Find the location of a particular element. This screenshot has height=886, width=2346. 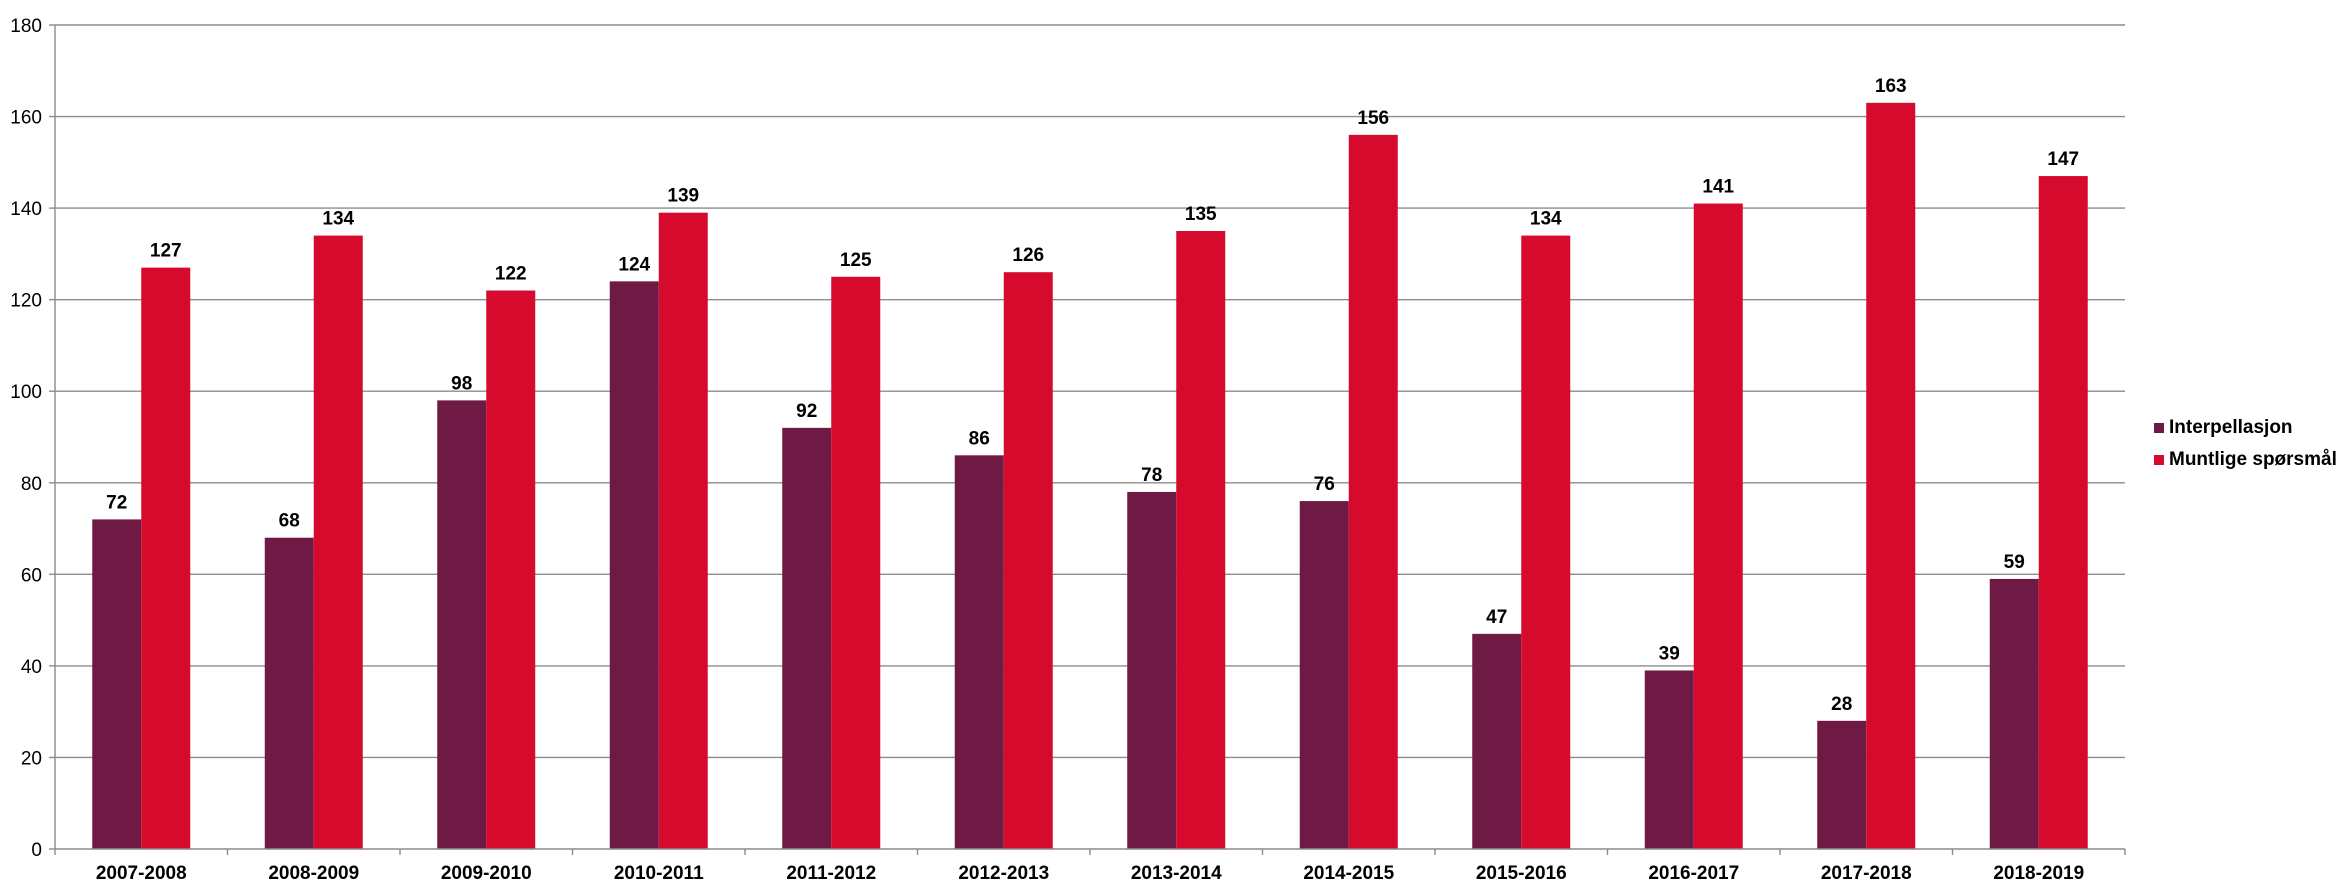

x-tick-label: 2017-2018 is located at coordinates (1866, 873).